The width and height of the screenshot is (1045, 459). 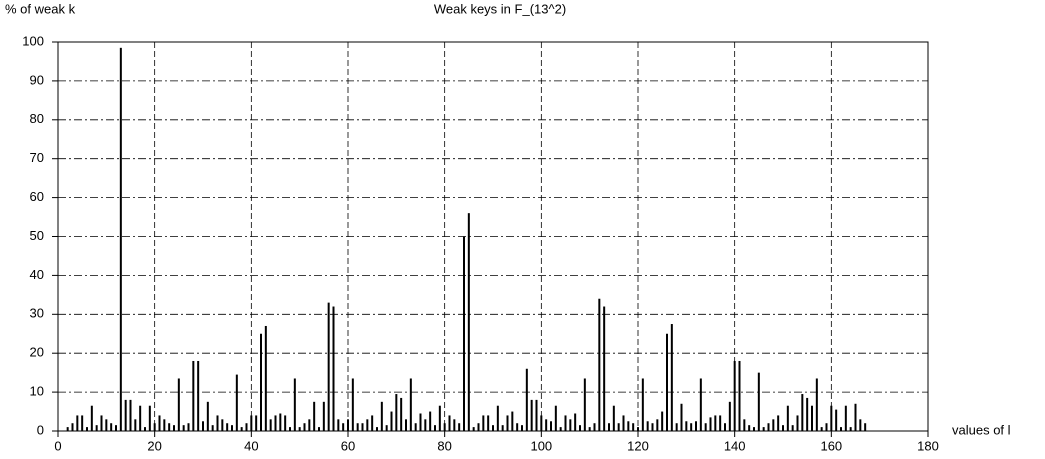 What do you see at coordinates (37, 352) in the screenshot?
I see `y-tick-label: 20` at bounding box center [37, 352].